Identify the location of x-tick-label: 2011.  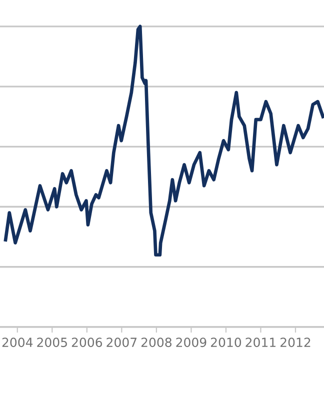
(261, 343).